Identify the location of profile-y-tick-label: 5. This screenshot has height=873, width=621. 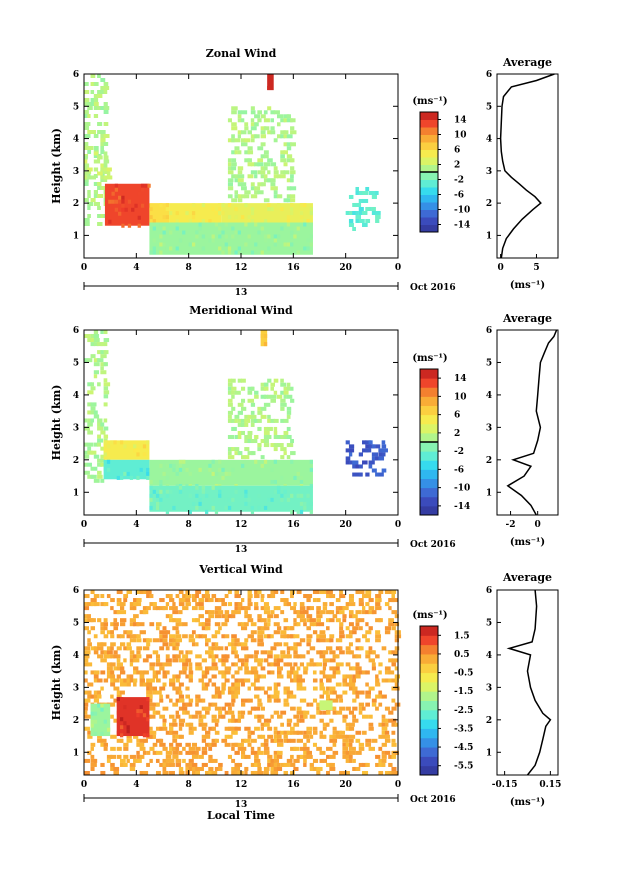
(489, 363).